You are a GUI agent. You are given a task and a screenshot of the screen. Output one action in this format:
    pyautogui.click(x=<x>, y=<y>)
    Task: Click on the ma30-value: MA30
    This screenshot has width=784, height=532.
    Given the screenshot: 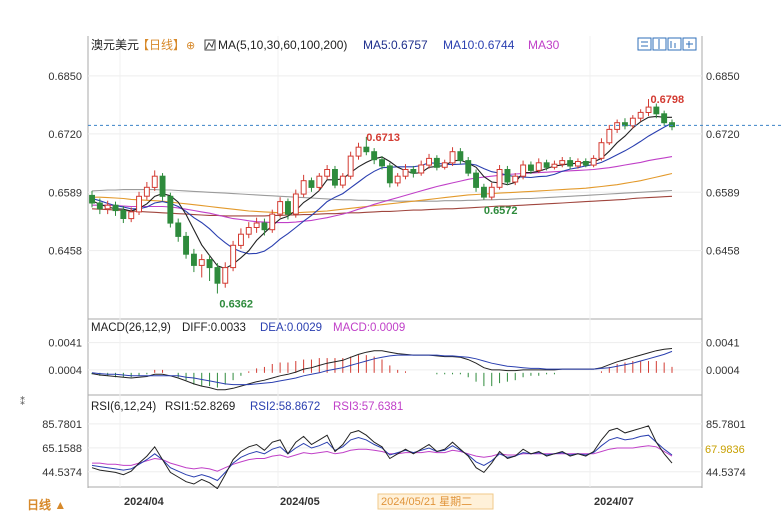 What is the action you would take?
    pyautogui.click(x=544, y=45)
    